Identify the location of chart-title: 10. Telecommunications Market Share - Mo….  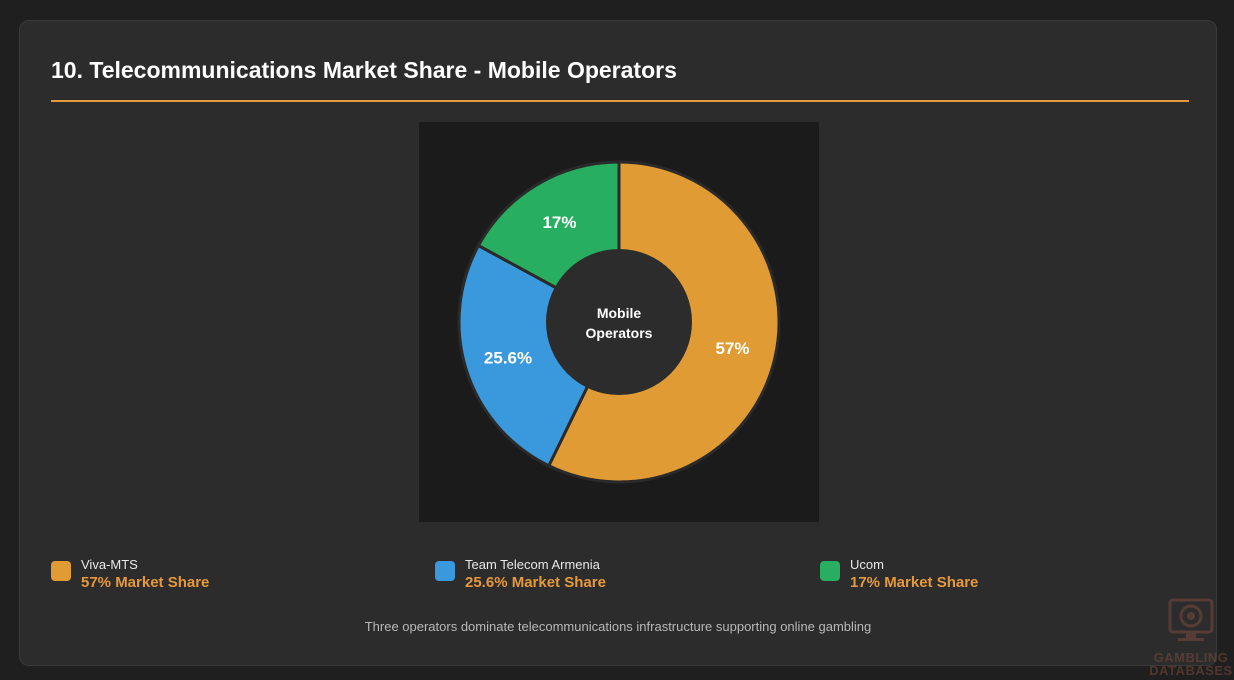
(364, 70).